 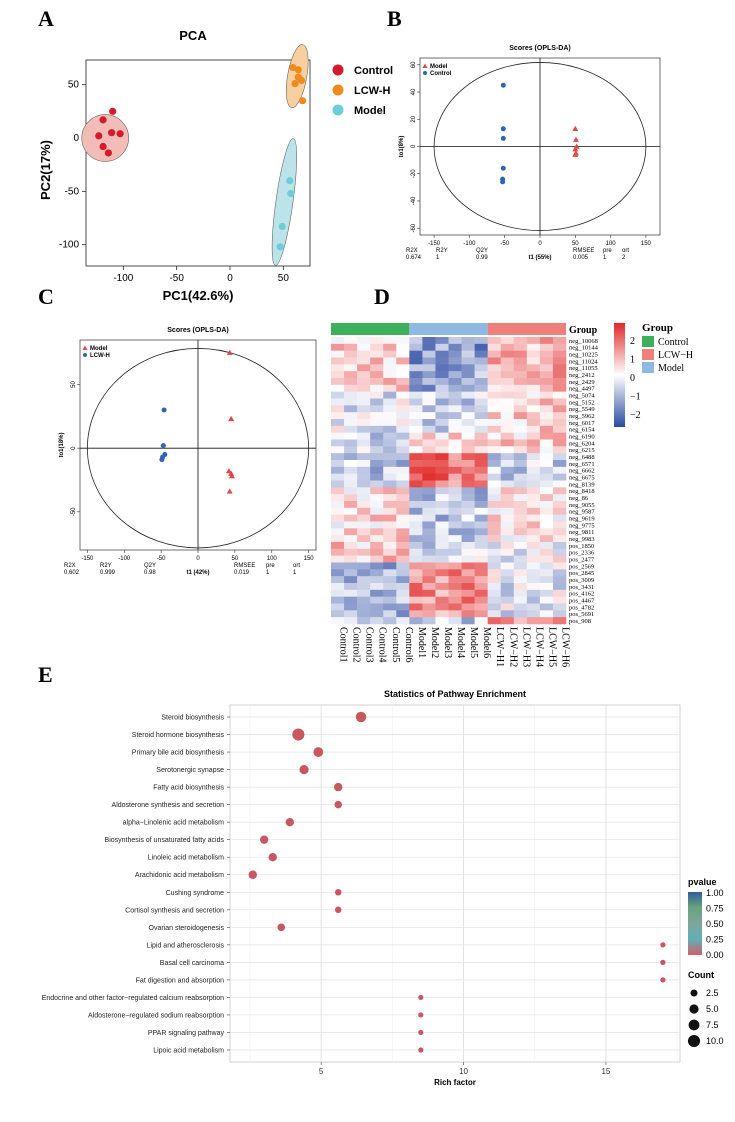 I want to click on pca-x-tick-label: -50, so click(x=176, y=278).